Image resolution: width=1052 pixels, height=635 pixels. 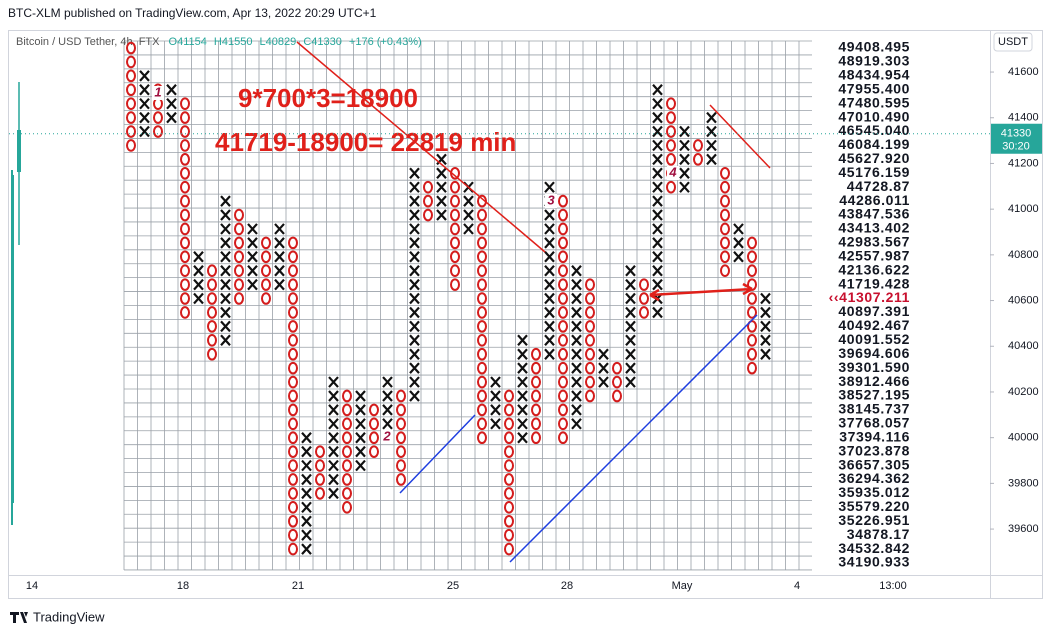 What do you see at coordinates (1023, 392) in the screenshot?
I see `price-tick-label: 40200` at bounding box center [1023, 392].